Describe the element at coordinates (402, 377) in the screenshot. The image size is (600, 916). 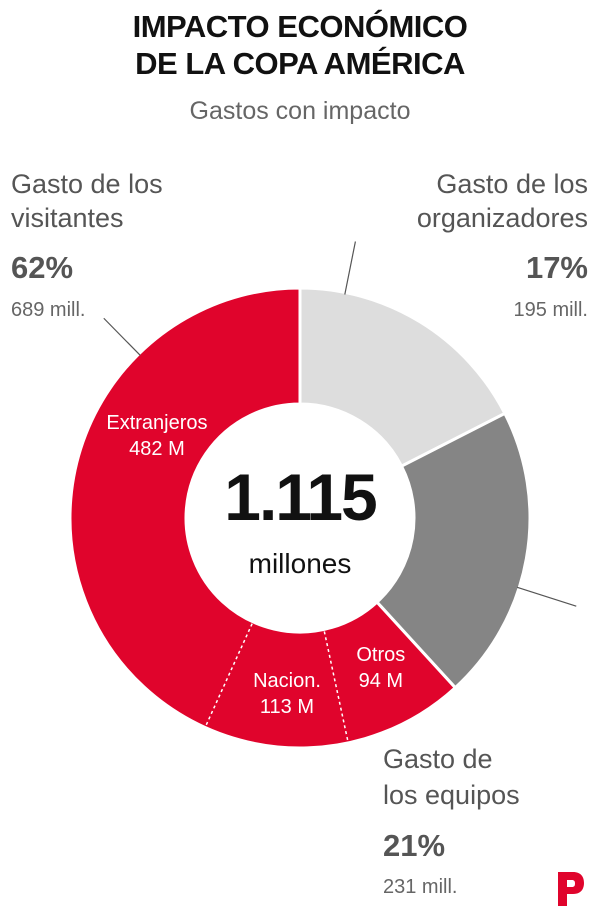
I see `segment-organizadores` at that location.